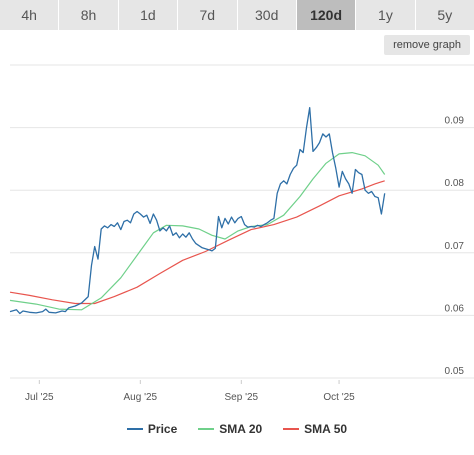  I want to click on tab-30d: 30d, so click(267, 15).